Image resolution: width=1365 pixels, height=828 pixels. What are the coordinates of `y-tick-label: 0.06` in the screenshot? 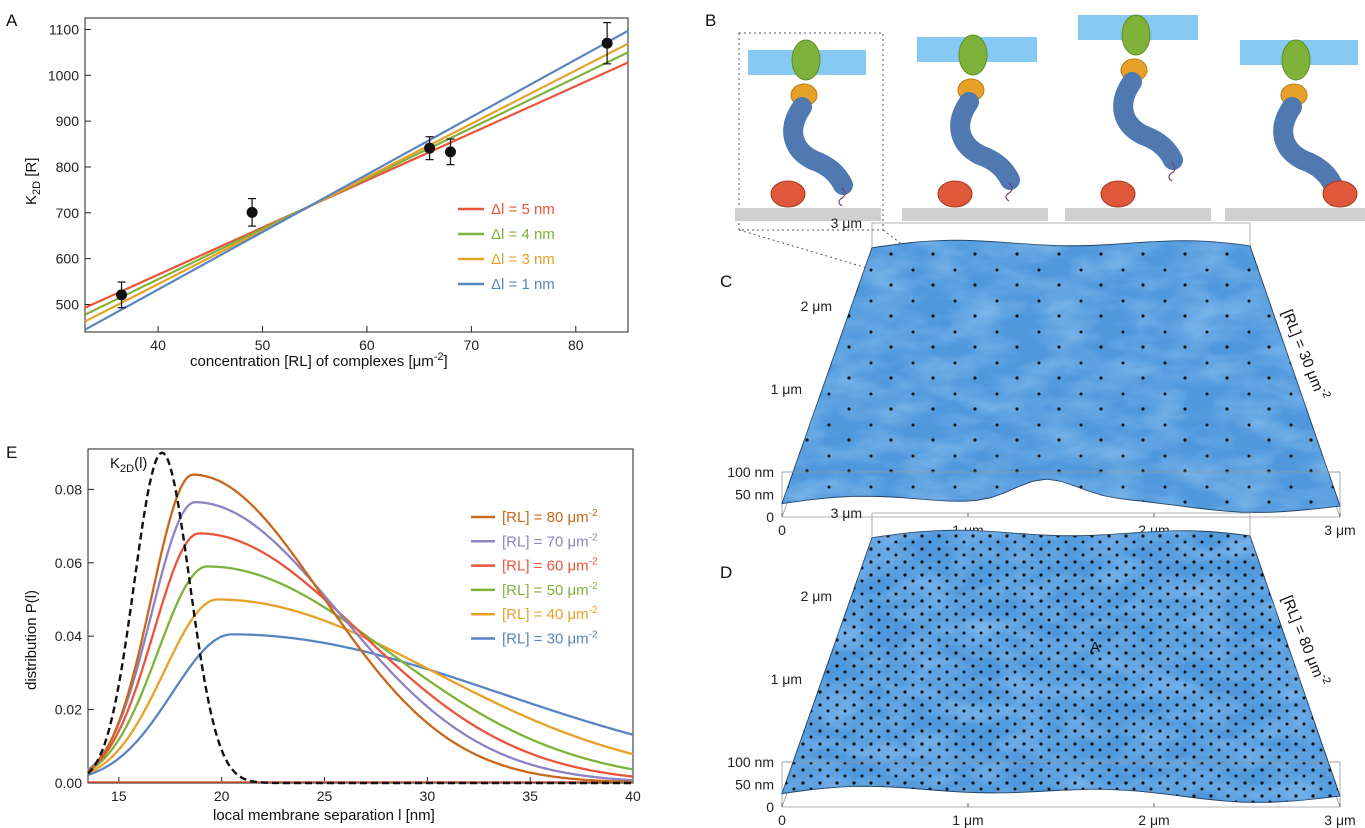 It's located at (68, 563).